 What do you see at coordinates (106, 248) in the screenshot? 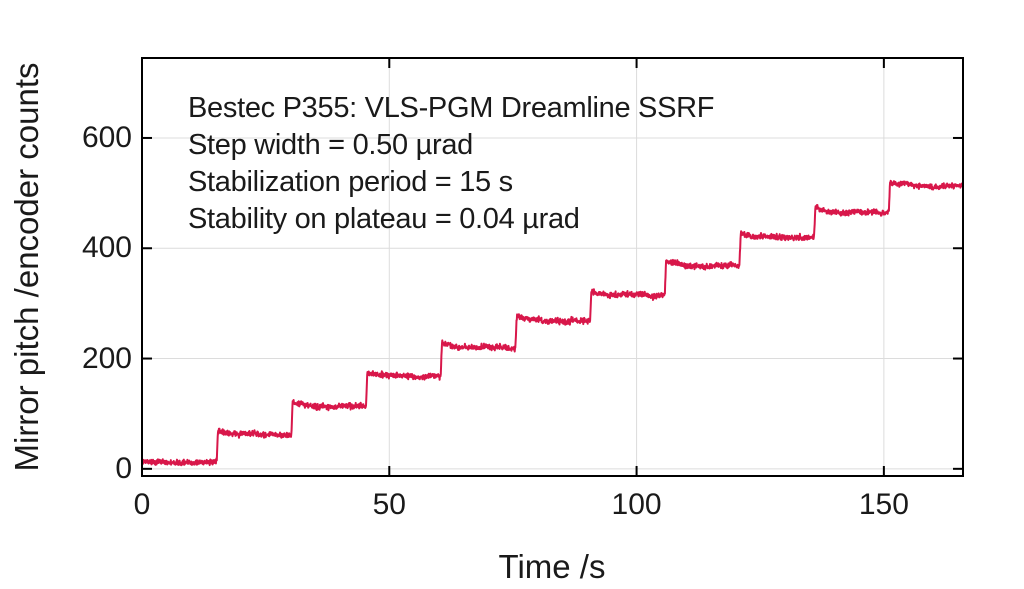
I see `y-tick-label-400: 400` at bounding box center [106, 248].